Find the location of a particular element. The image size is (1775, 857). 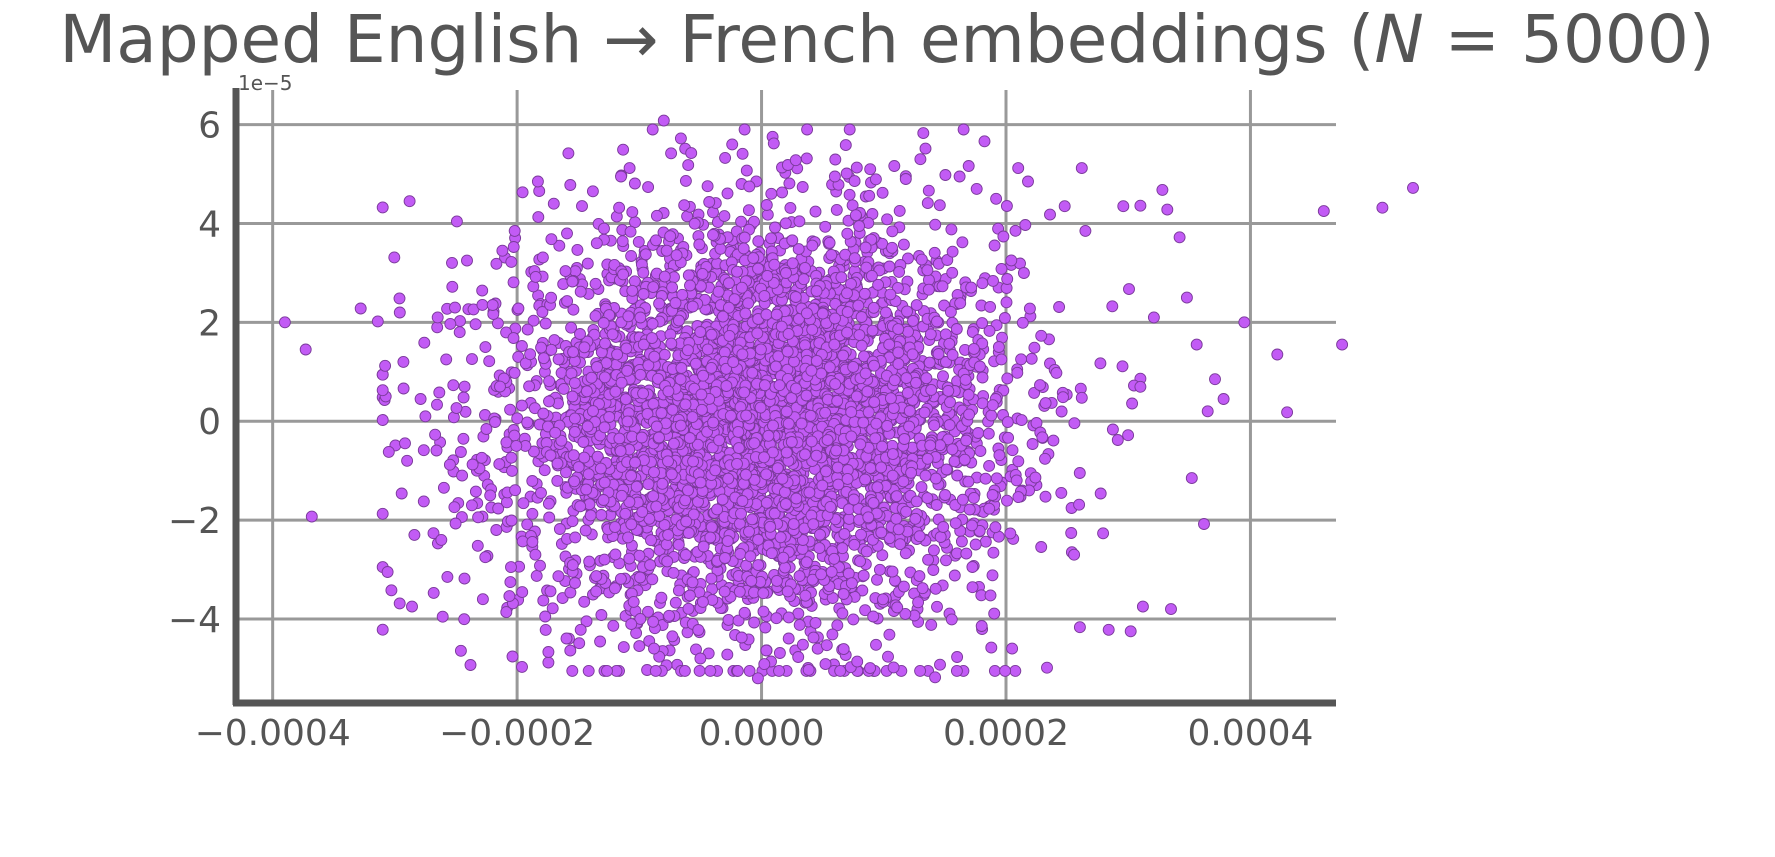

data-point-1987 is located at coordinates (951, 229).